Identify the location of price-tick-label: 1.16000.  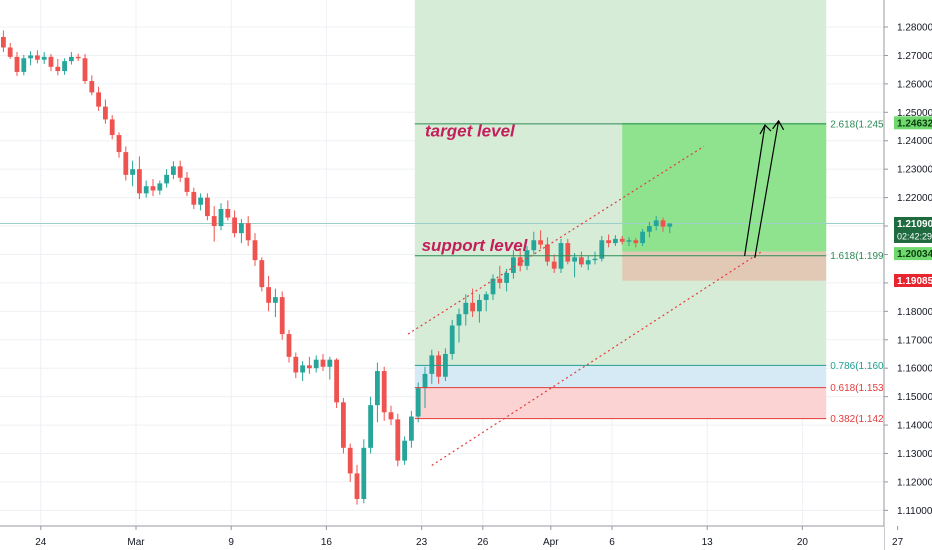
(914, 369).